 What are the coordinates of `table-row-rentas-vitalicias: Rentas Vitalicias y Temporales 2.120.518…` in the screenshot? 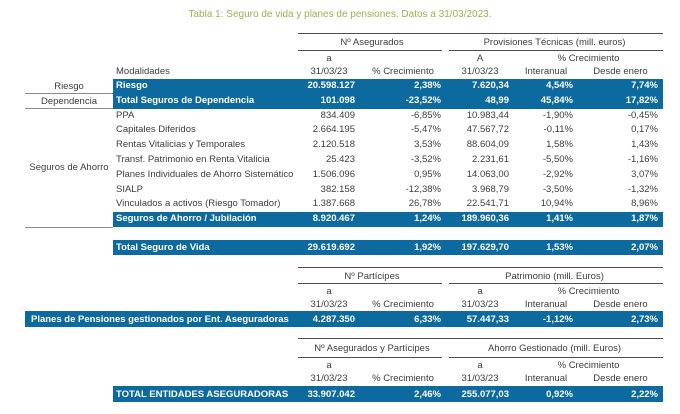 It's located at (387, 145).